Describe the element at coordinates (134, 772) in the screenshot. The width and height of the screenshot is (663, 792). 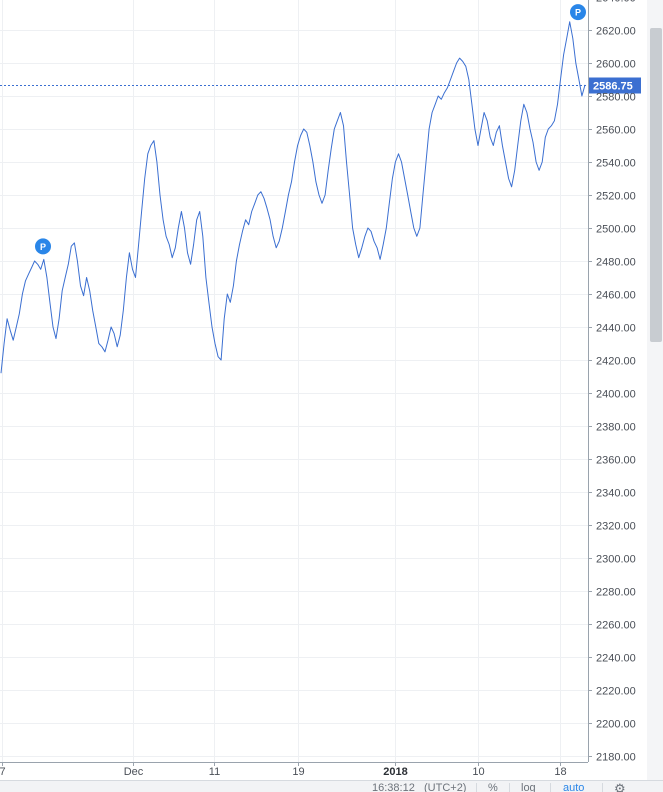
I see `x-tick-label: Dec` at that location.